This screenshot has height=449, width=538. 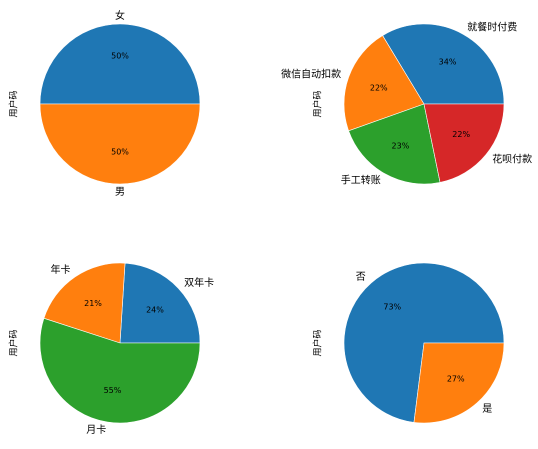 I want to click on slice-label: 就餐时付费, so click(x=492, y=26).